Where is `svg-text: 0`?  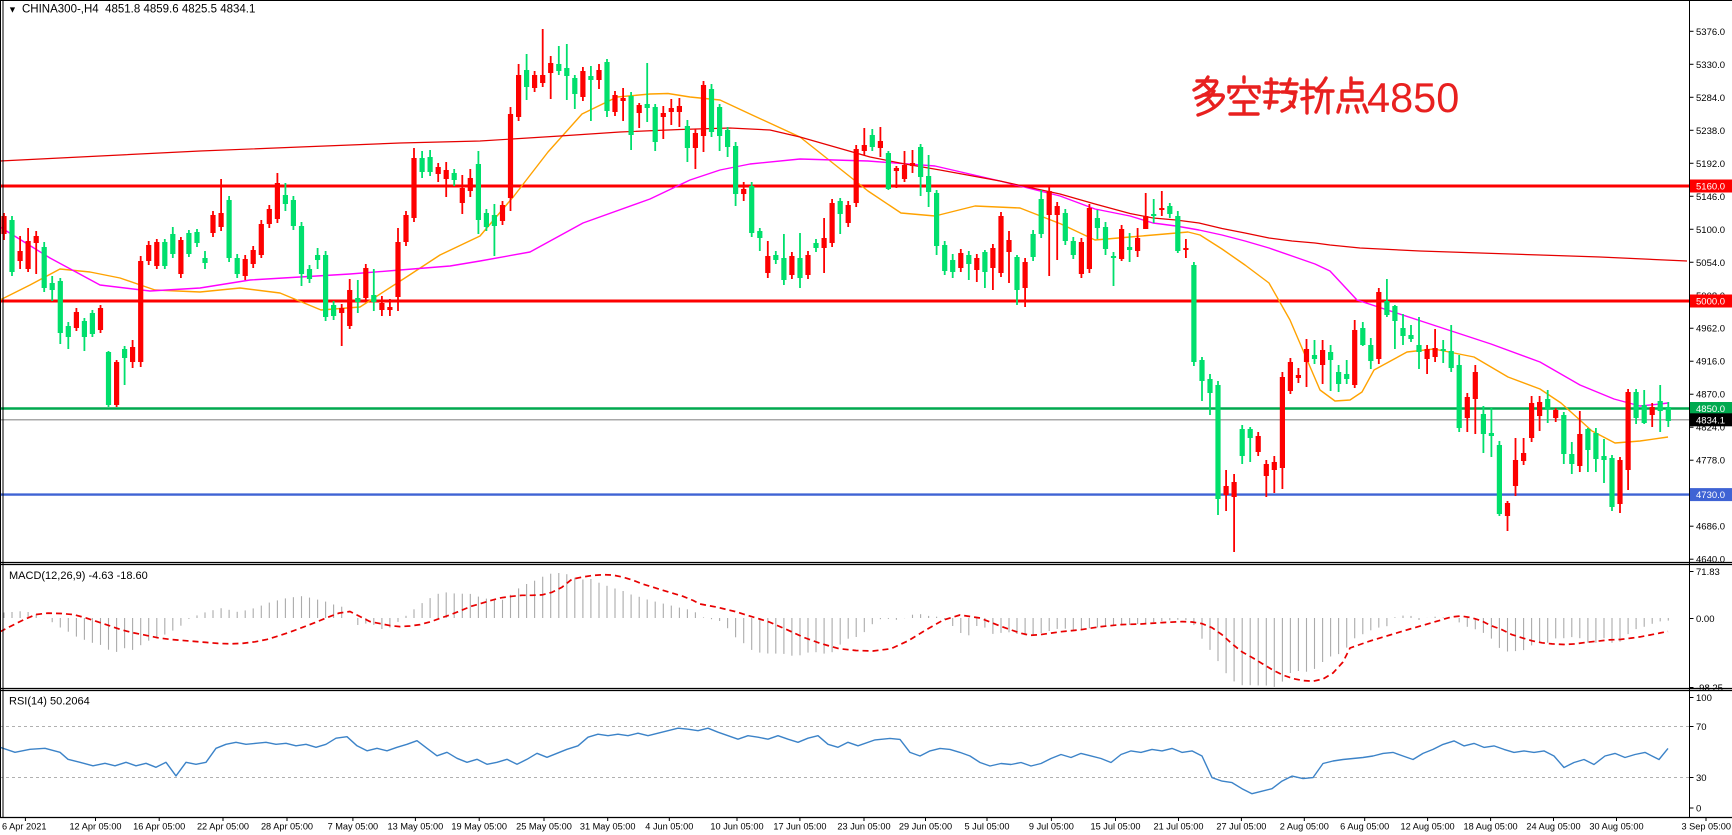
svg-text: 0 is located at coordinates (1698, 809).